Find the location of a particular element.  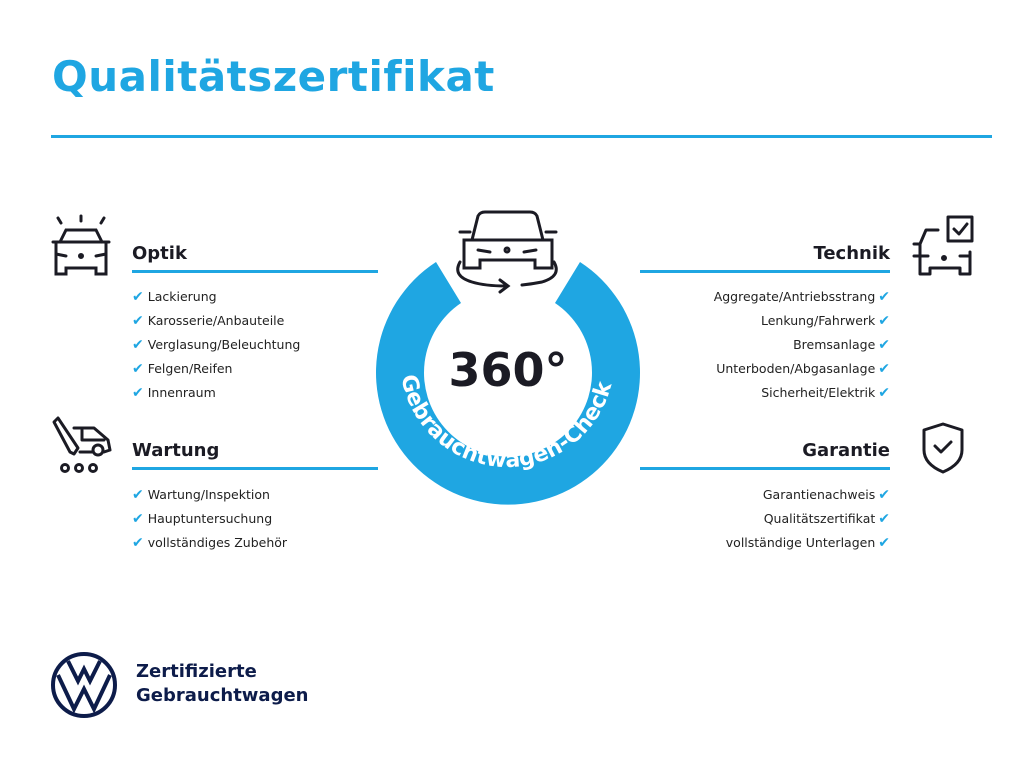

list-item: Unterboden/Abgasanlage ✔ is located at coordinates (765, 369).